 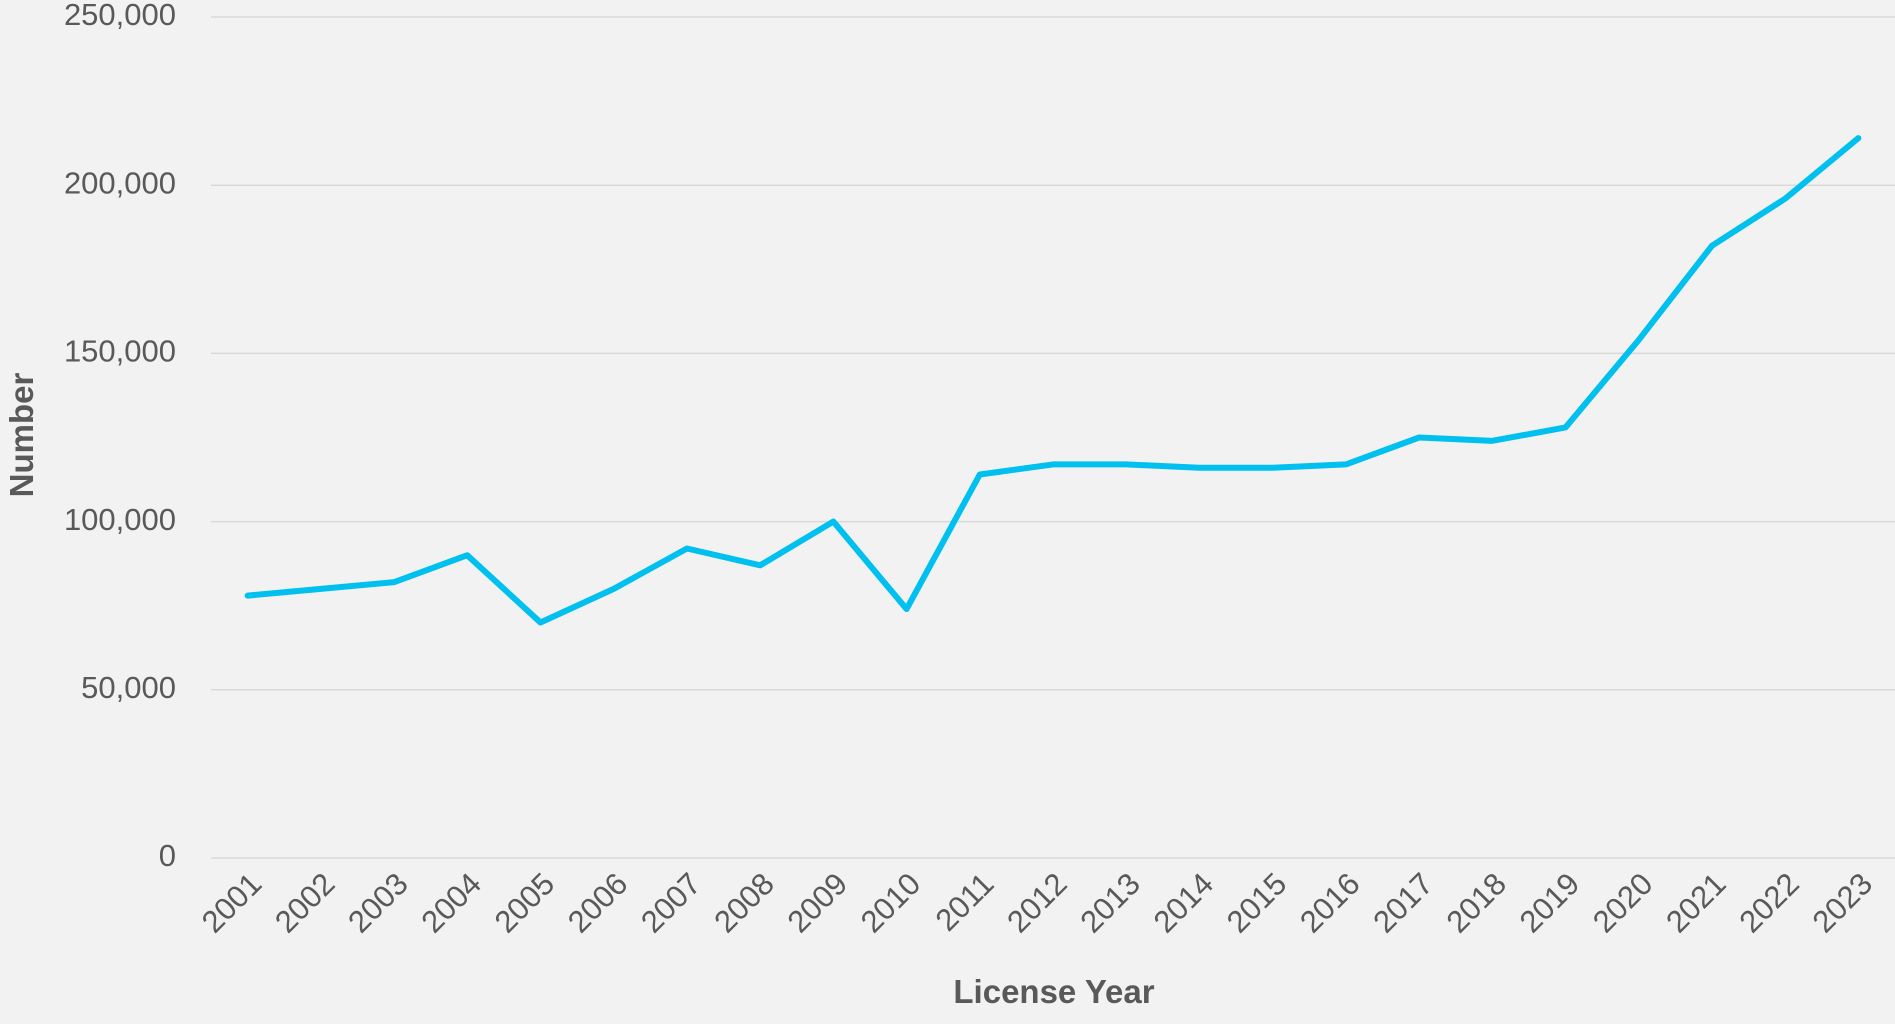 What do you see at coordinates (598, 903) in the screenshot?
I see `x-tick-label: 2006` at bounding box center [598, 903].